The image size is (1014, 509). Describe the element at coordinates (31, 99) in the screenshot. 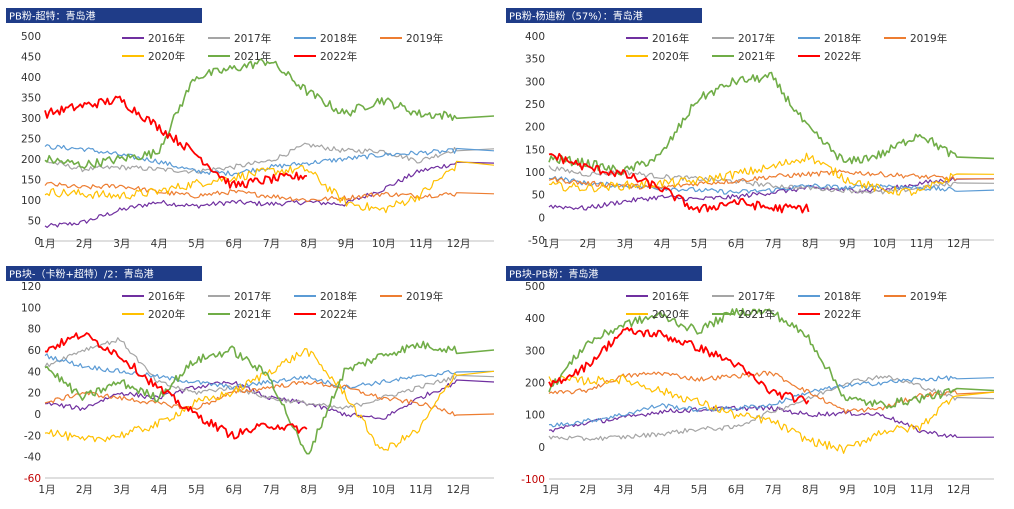

I see `y-tick-label: 350` at that location.